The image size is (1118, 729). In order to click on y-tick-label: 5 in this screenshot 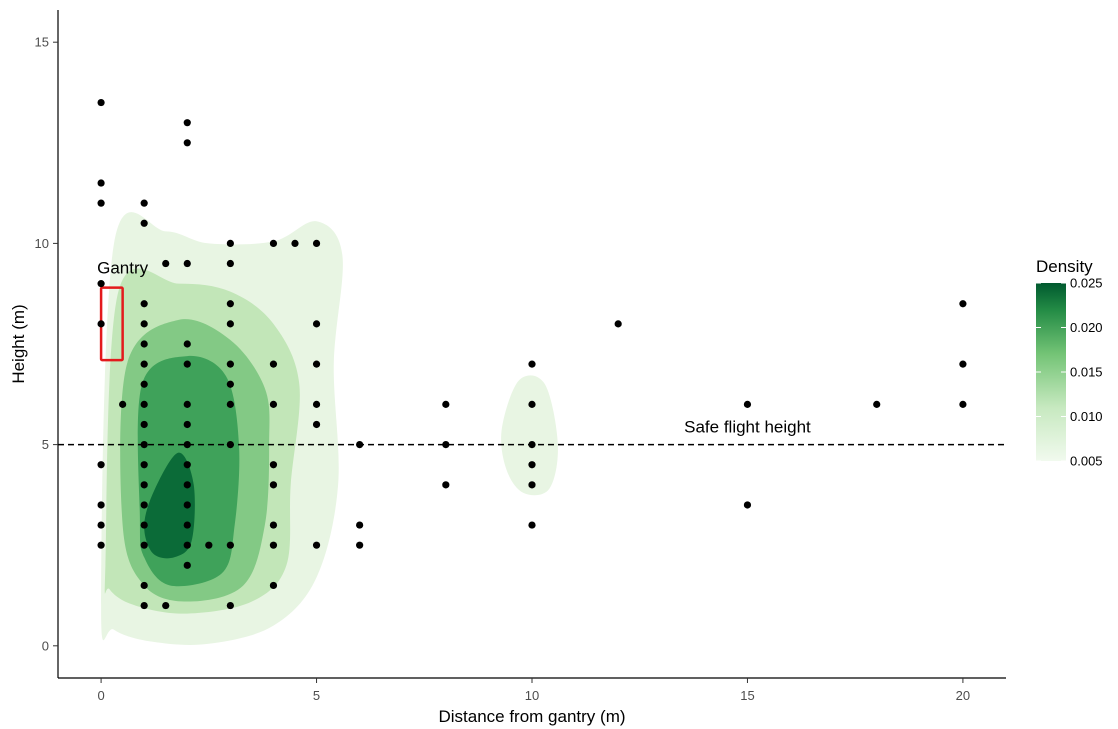, I will do `click(45, 444)`.